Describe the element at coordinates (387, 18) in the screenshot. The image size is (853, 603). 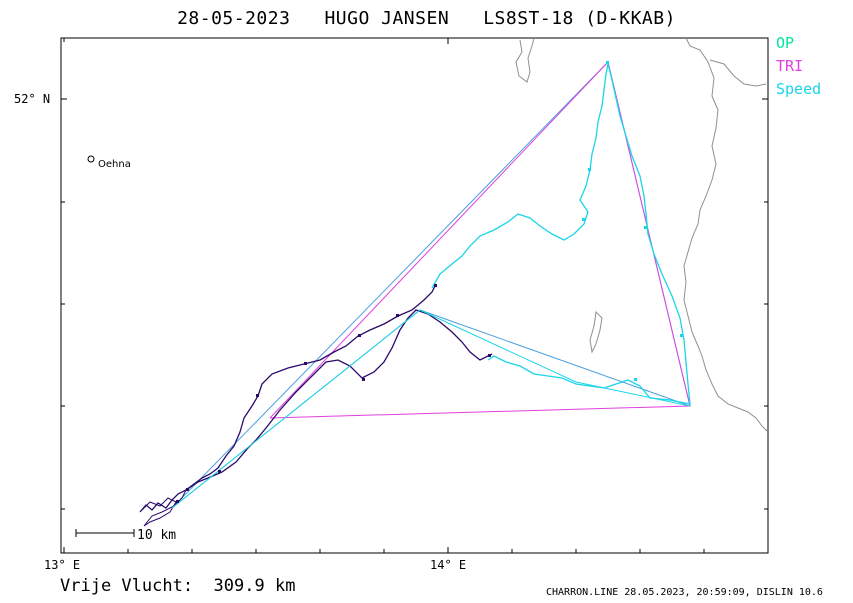
I see `pilot-name: HUGO JANSEN` at that location.